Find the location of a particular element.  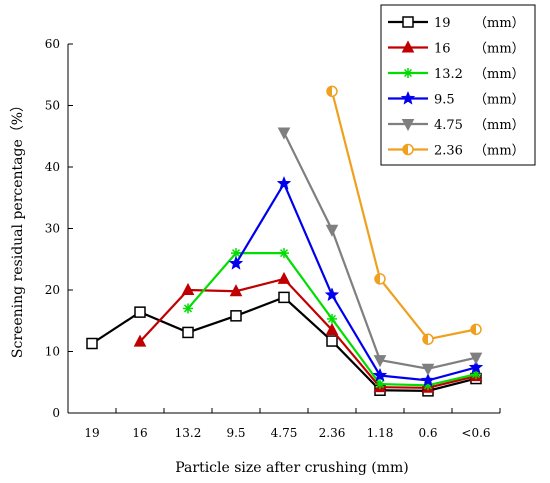

legend-label: 13.2 is located at coordinates (448, 74).